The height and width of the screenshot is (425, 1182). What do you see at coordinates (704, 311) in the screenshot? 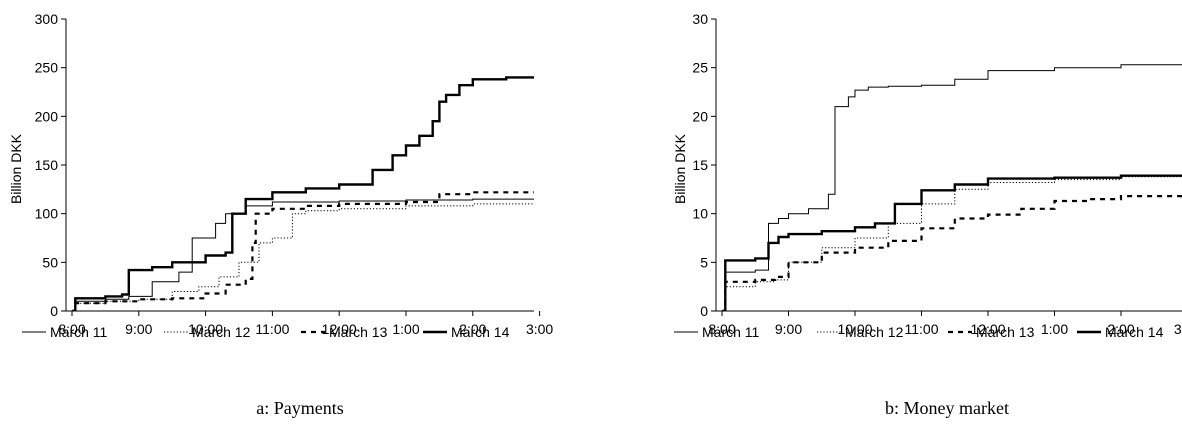
I see `money-market-y-tick-label: 0` at bounding box center [704, 311].